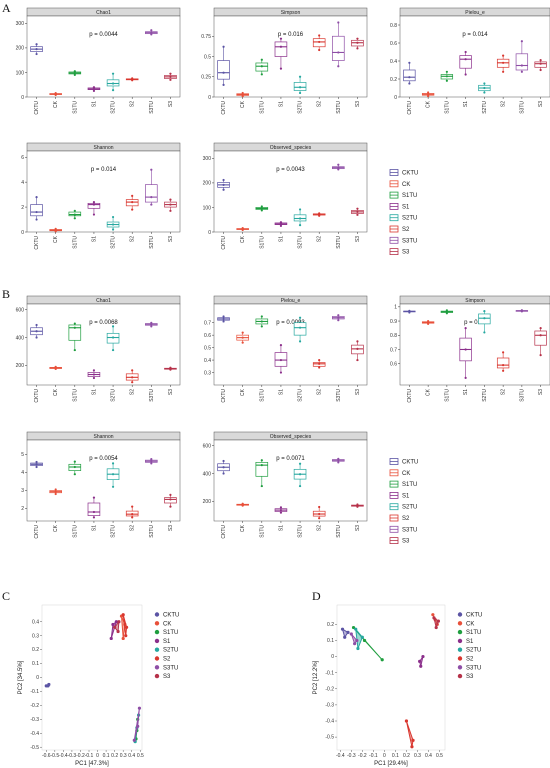  Describe the element at coordinates (410, 463) in the screenshot. I see `legend-label: CKTU` at that location.